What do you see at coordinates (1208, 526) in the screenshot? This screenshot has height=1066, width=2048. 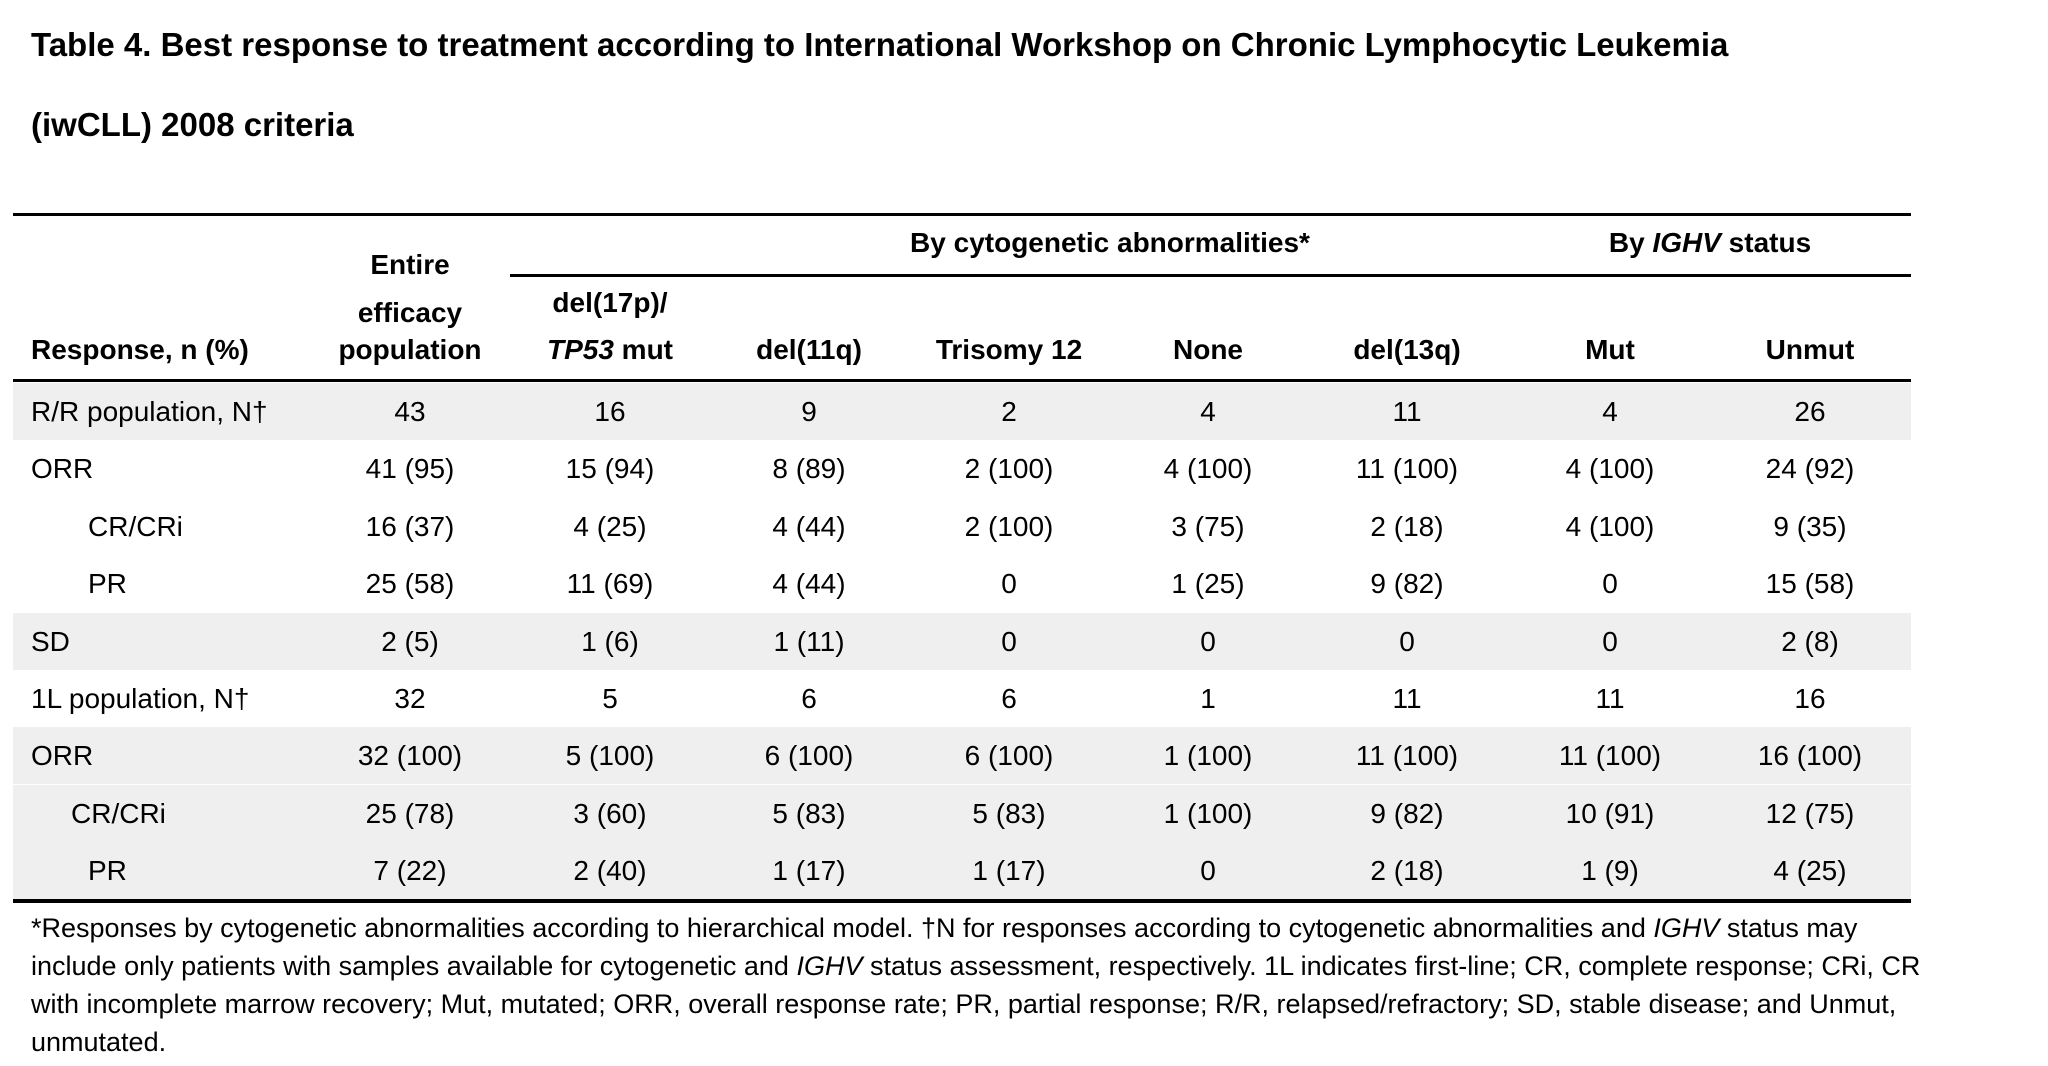 I see `table-cell: 3 (75)` at bounding box center [1208, 526].